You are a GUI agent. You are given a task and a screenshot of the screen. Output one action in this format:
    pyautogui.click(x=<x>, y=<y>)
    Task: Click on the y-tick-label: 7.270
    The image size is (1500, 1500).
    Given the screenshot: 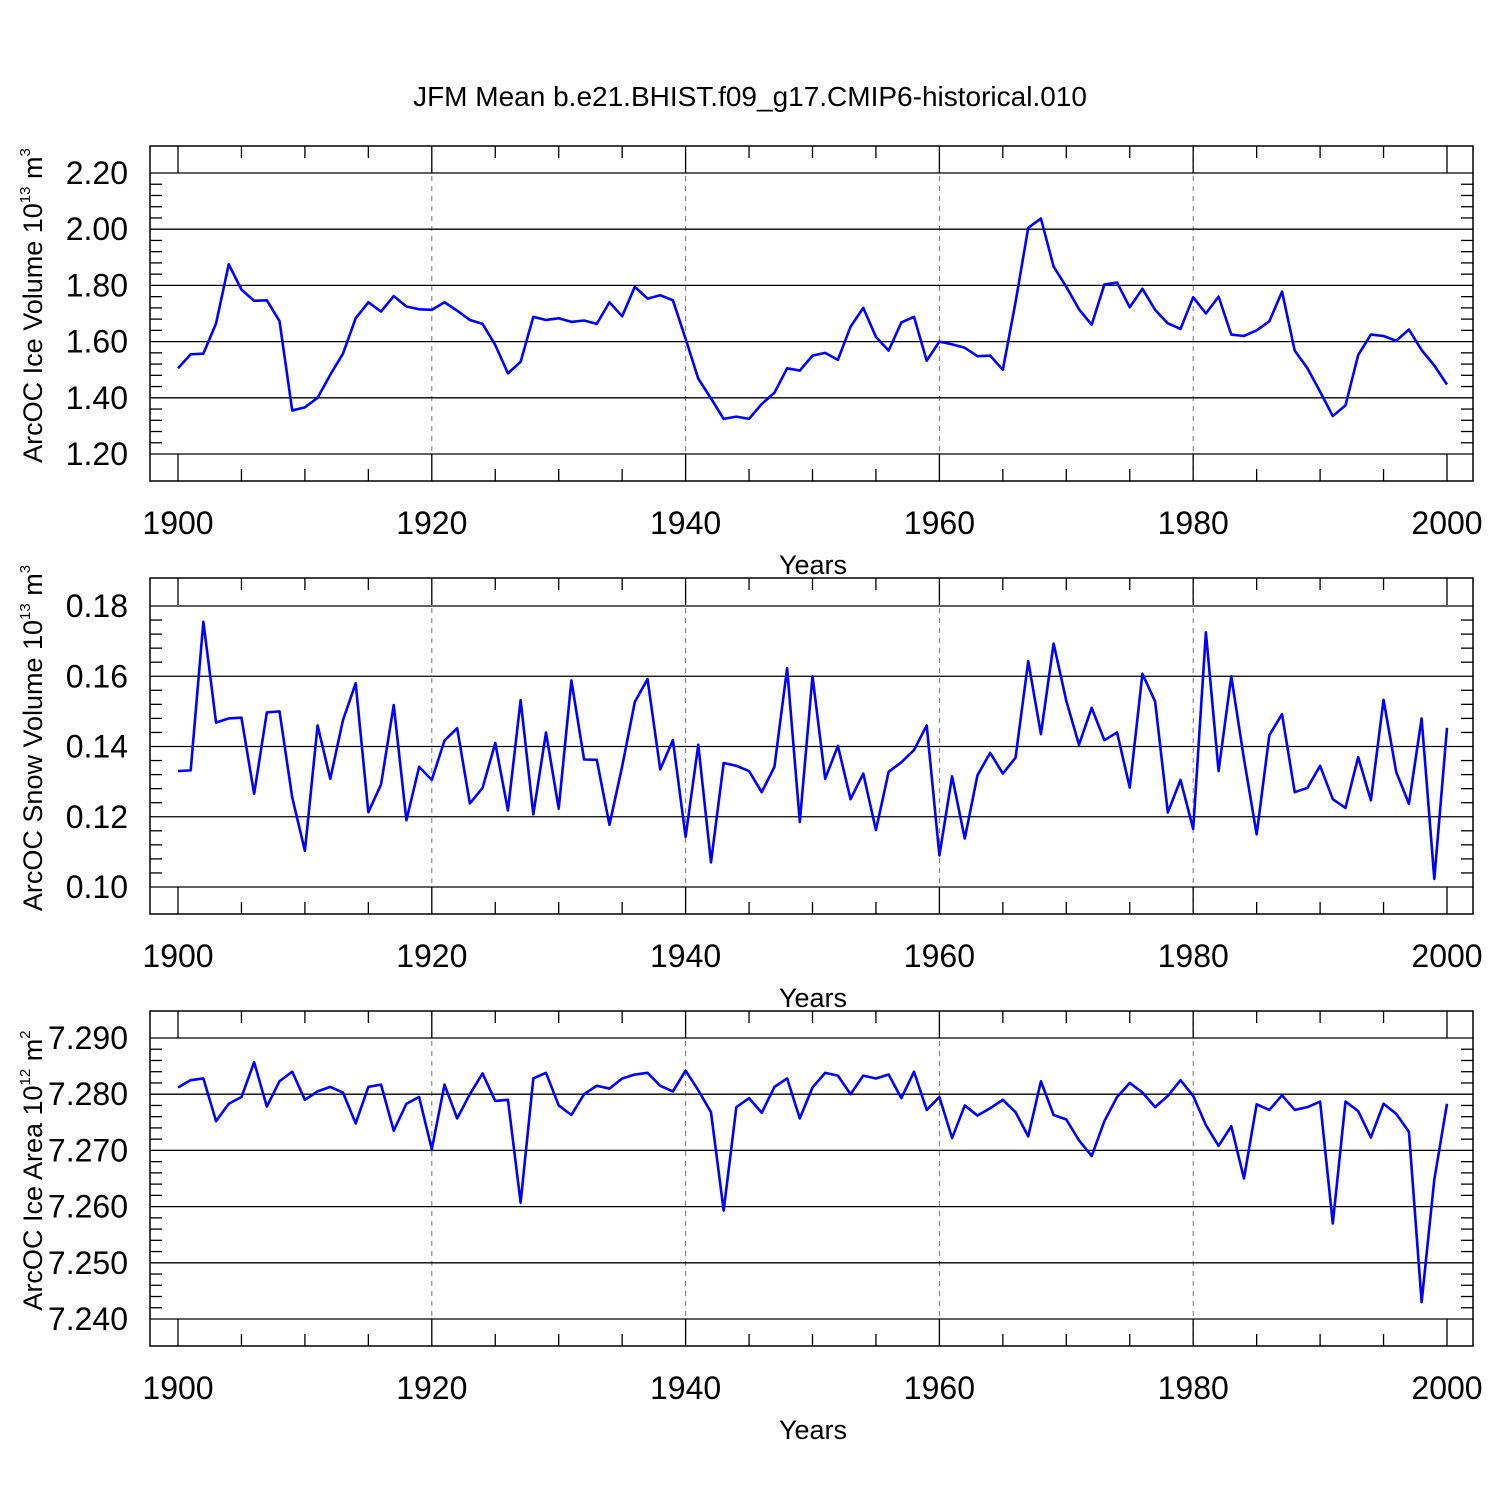 What is the action you would take?
    pyautogui.click(x=88, y=1150)
    